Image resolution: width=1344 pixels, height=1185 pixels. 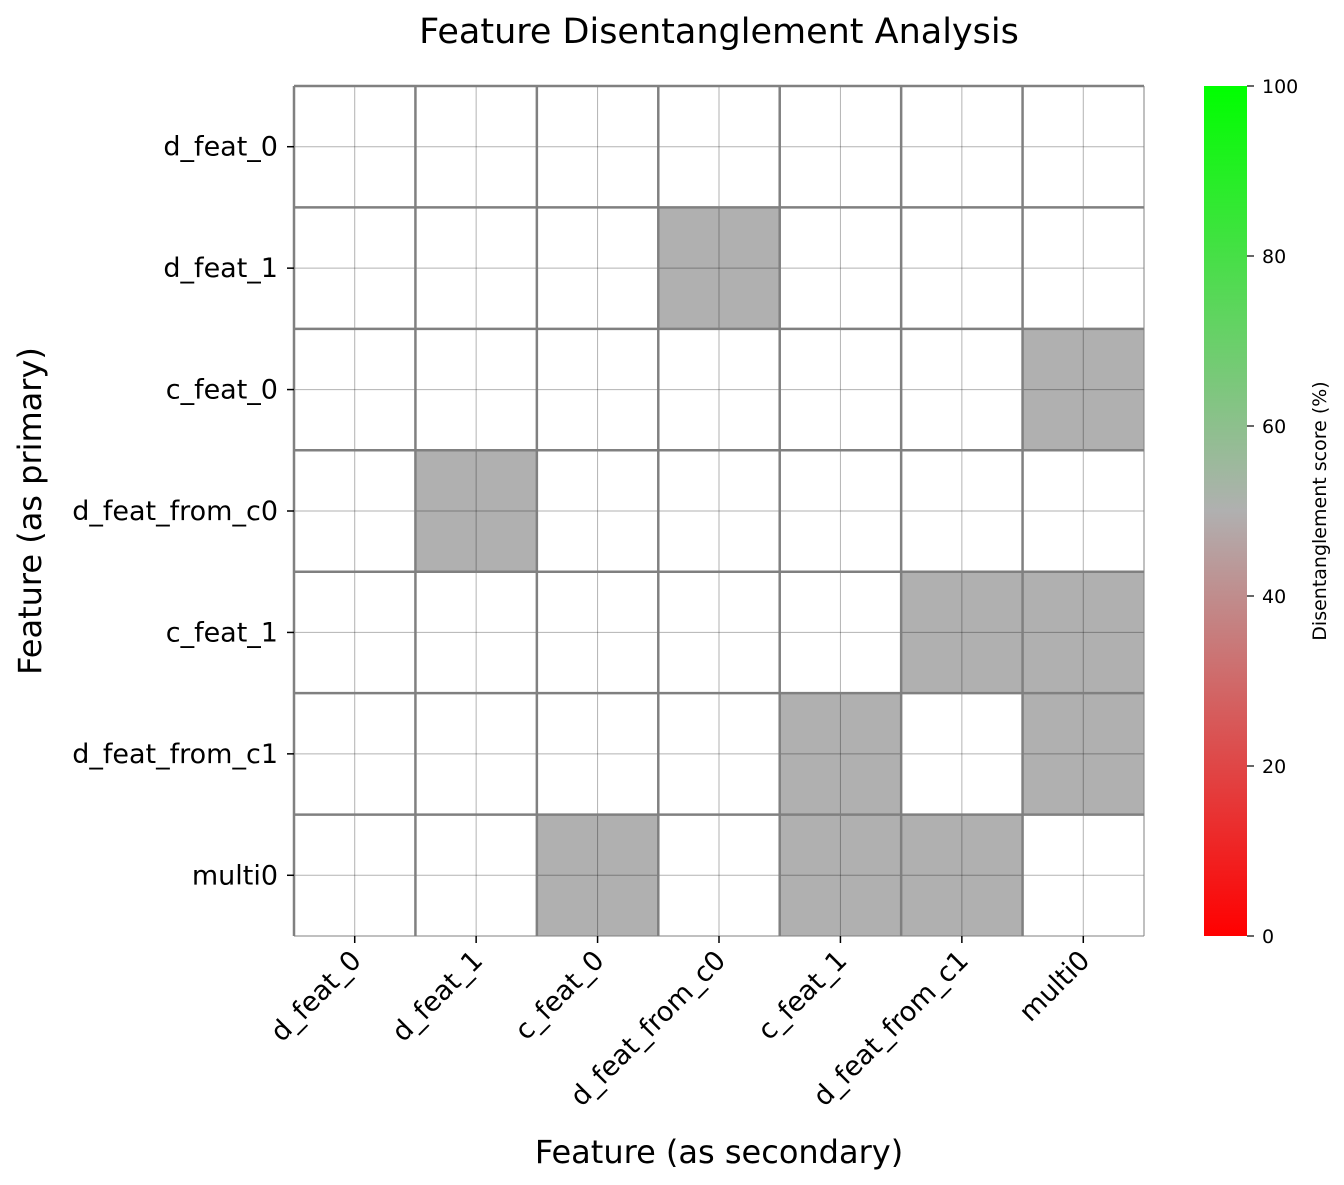 I want to click on colorbar-tick-label: 40, so click(x=1274, y=597).